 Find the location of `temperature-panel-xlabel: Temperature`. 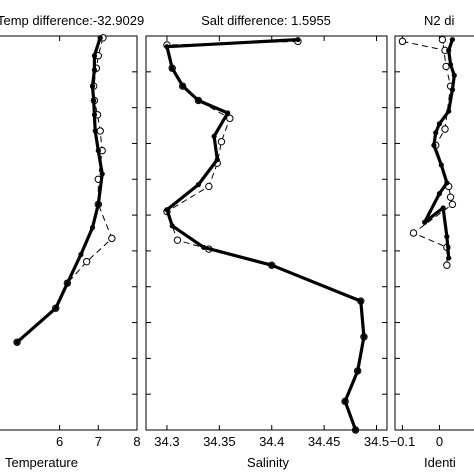

temperature-panel-xlabel: Temperature is located at coordinates (41, 462).